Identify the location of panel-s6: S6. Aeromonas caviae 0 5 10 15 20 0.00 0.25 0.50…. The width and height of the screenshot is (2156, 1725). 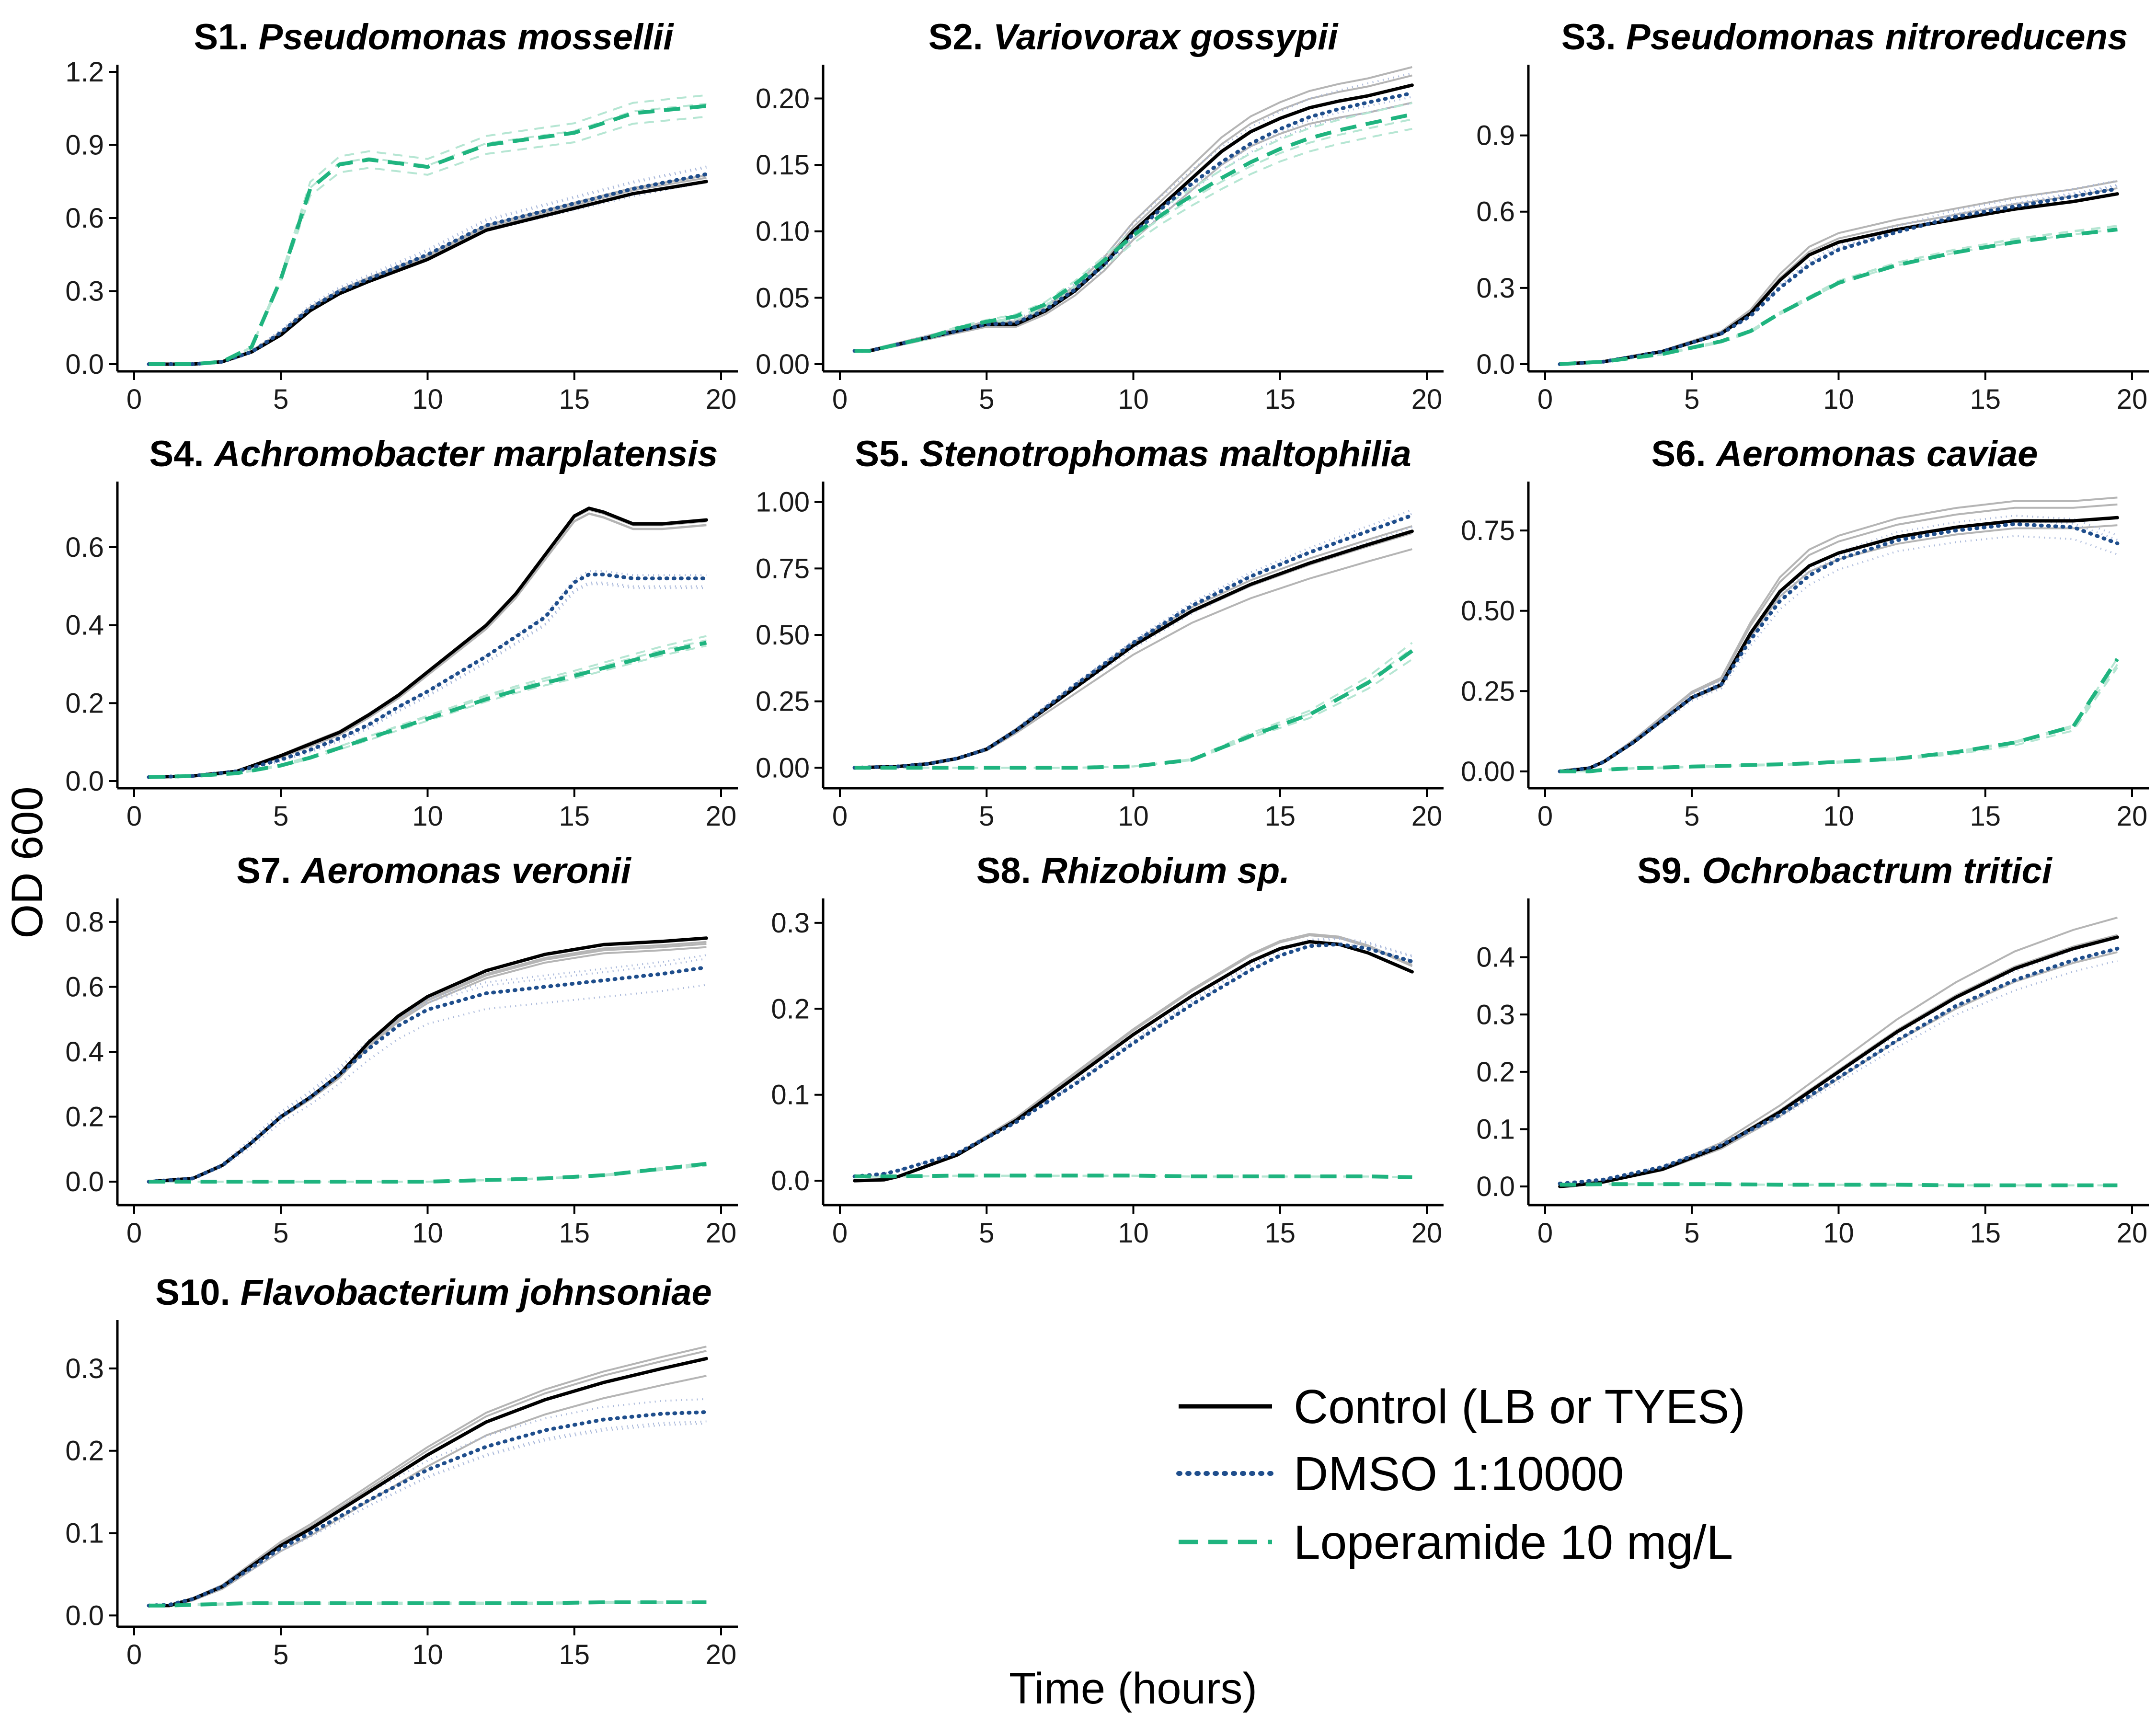
(1805, 633).